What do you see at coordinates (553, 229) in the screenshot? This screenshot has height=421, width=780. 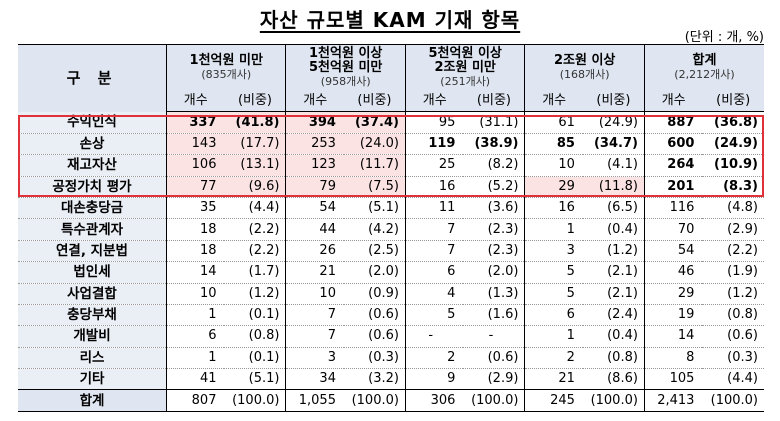 I see `count-cell: 1` at bounding box center [553, 229].